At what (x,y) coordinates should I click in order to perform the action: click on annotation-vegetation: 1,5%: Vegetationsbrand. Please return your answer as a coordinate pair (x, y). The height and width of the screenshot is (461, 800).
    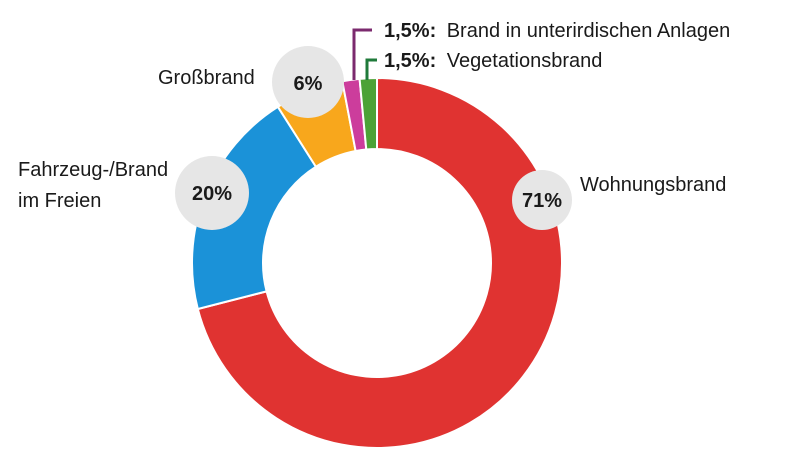
    Looking at the image, I should click on (493, 61).